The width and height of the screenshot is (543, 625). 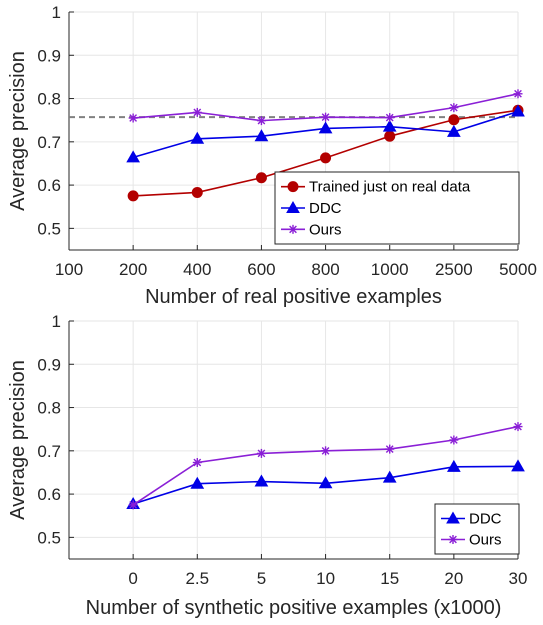 I want to click on x-tick-label: 2.5, so click(x=197, y=578).